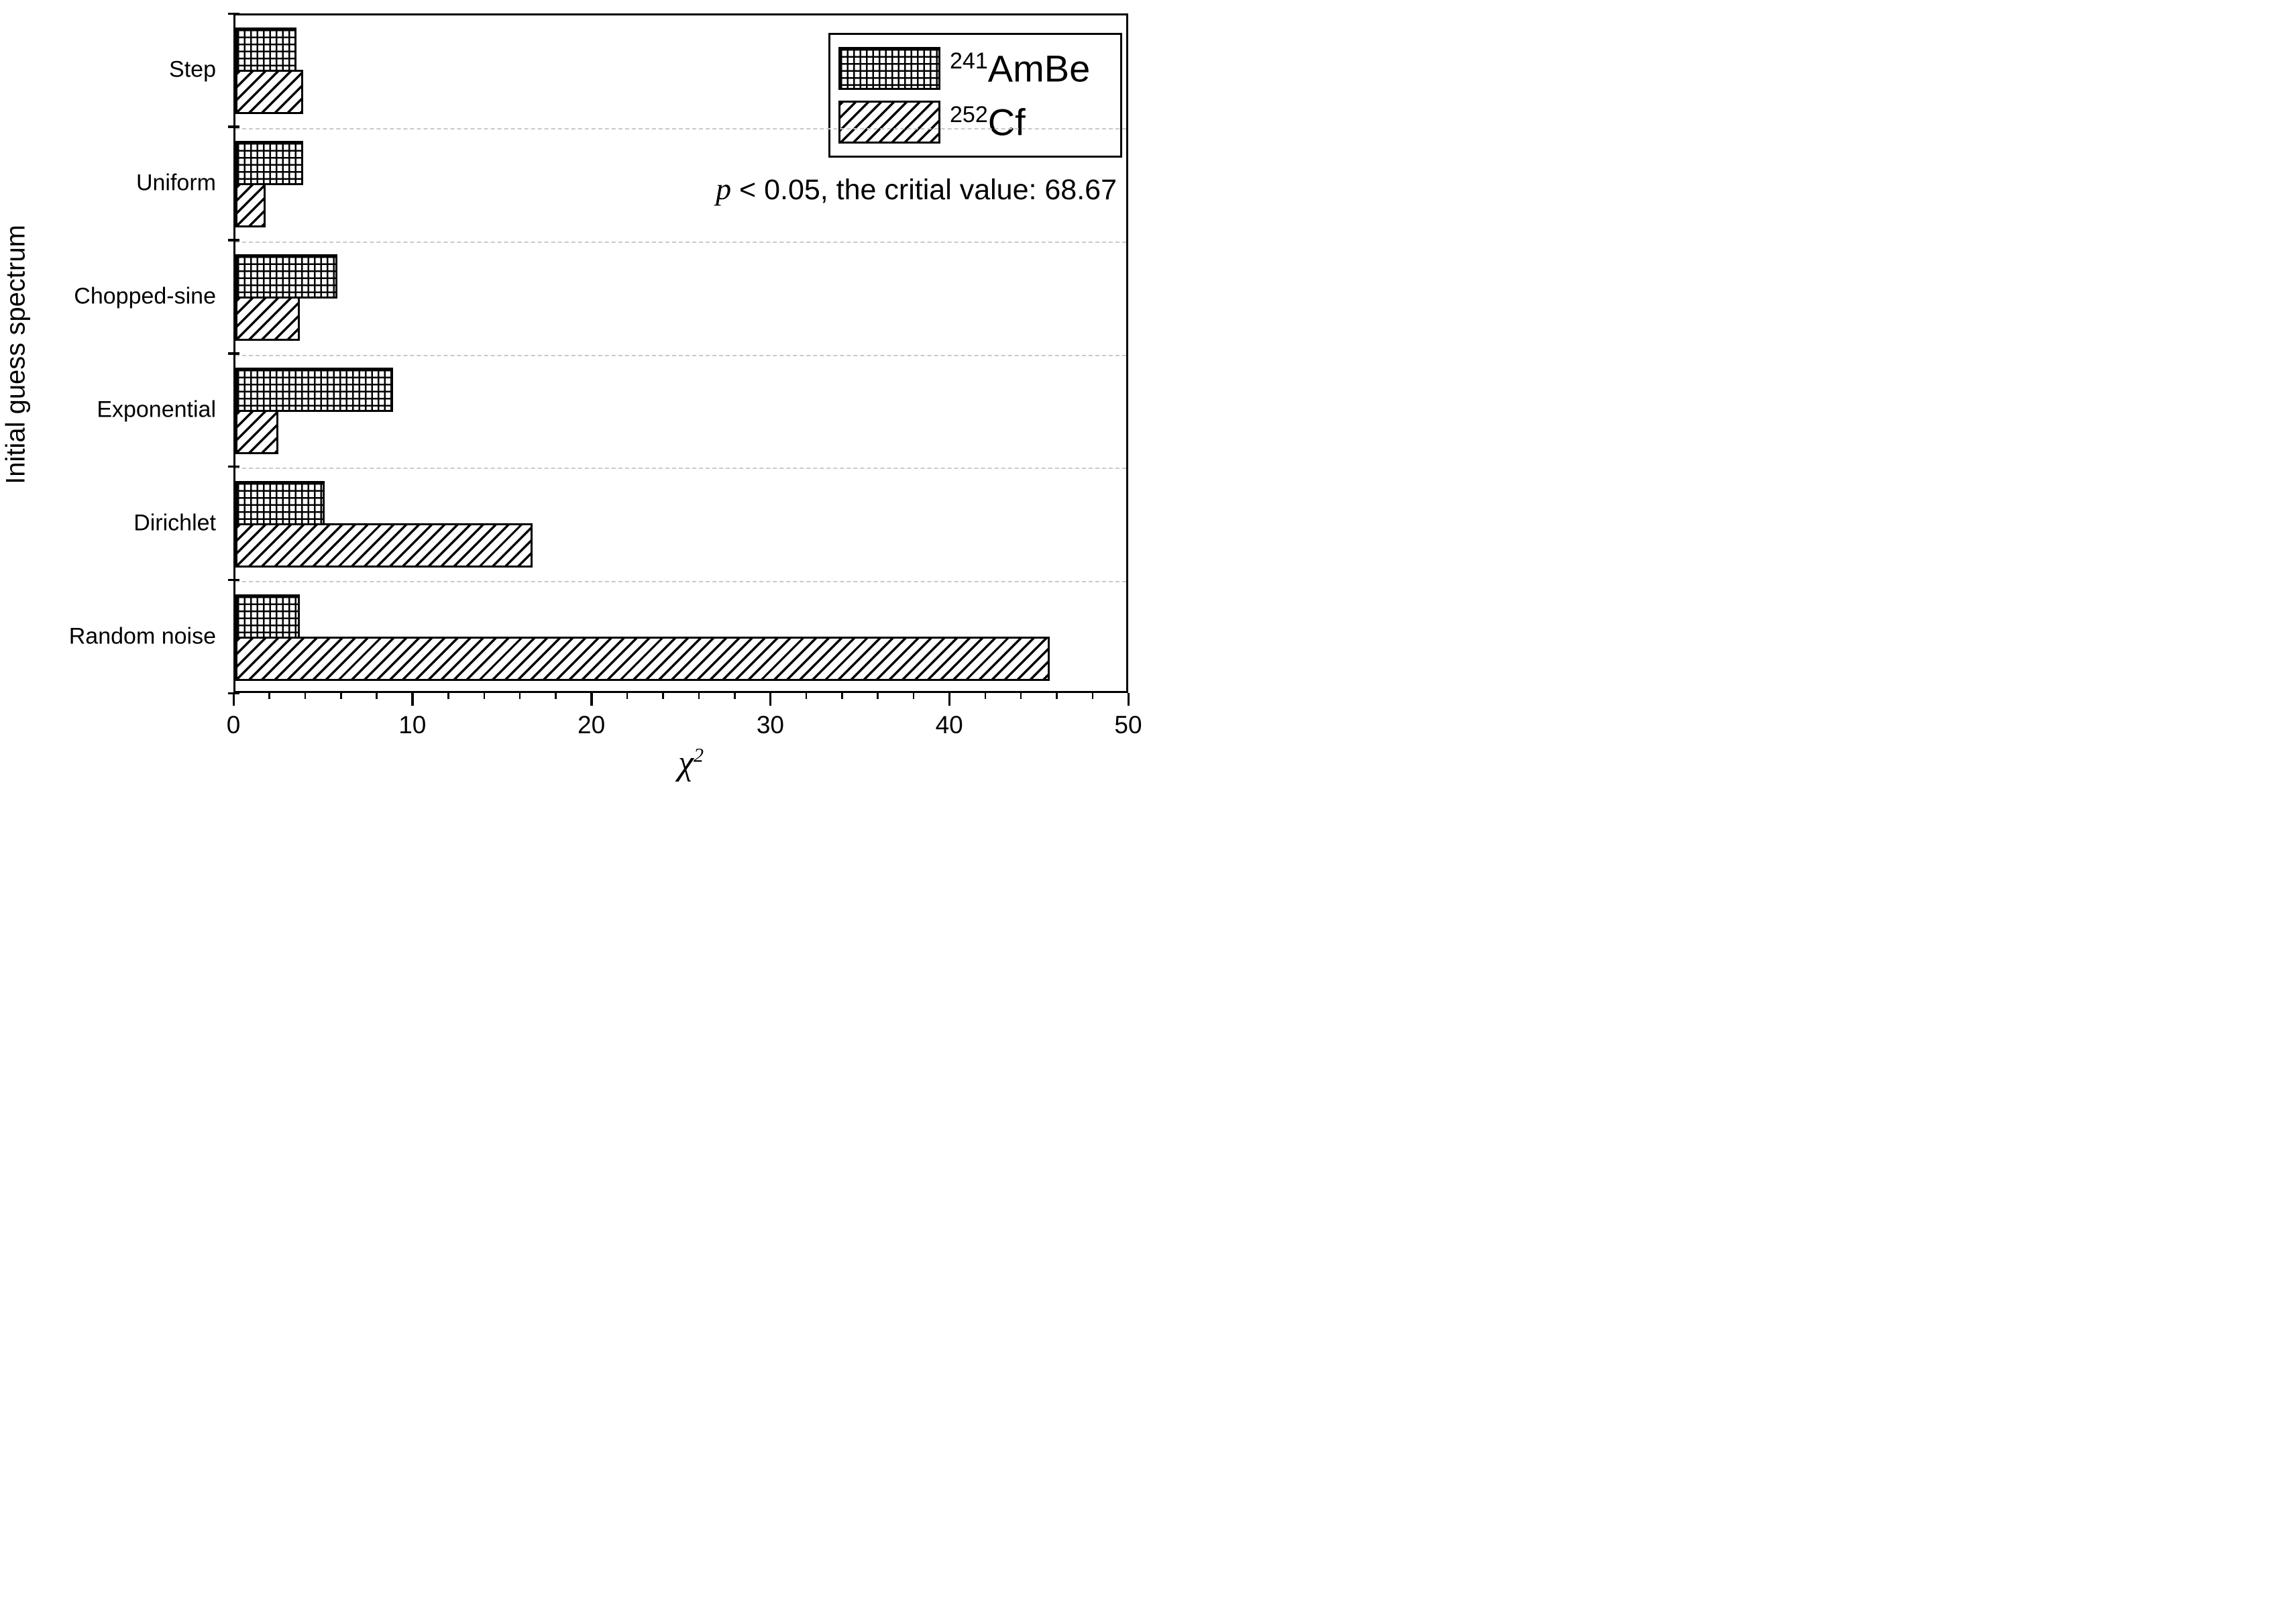 This screenshot has height=1604, width=2296. Describe the element at coordinates (592, 725) in the screenshot. I see `x-axis-tick-label-20: 20` at that location.